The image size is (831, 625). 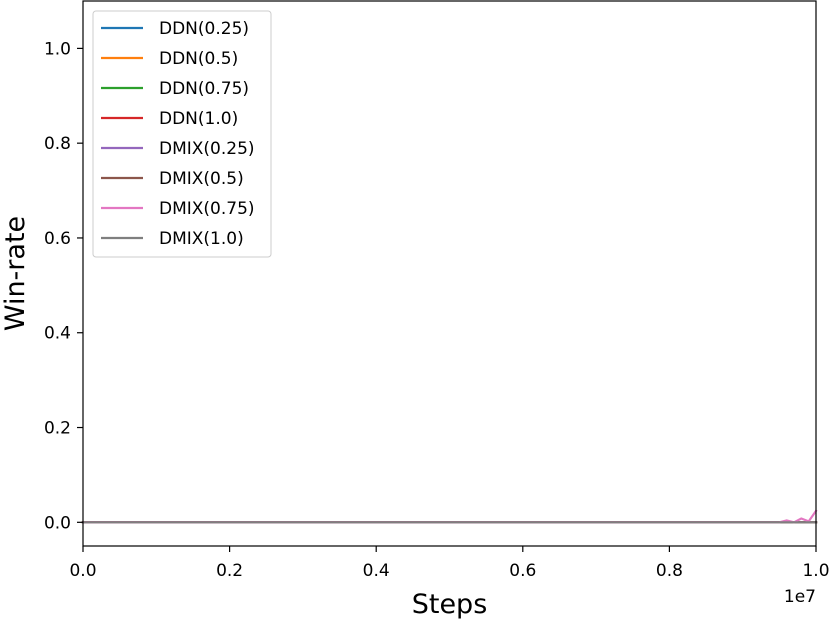 I want to click on y-tick-label: 1.0, so click(x=57, y=49).